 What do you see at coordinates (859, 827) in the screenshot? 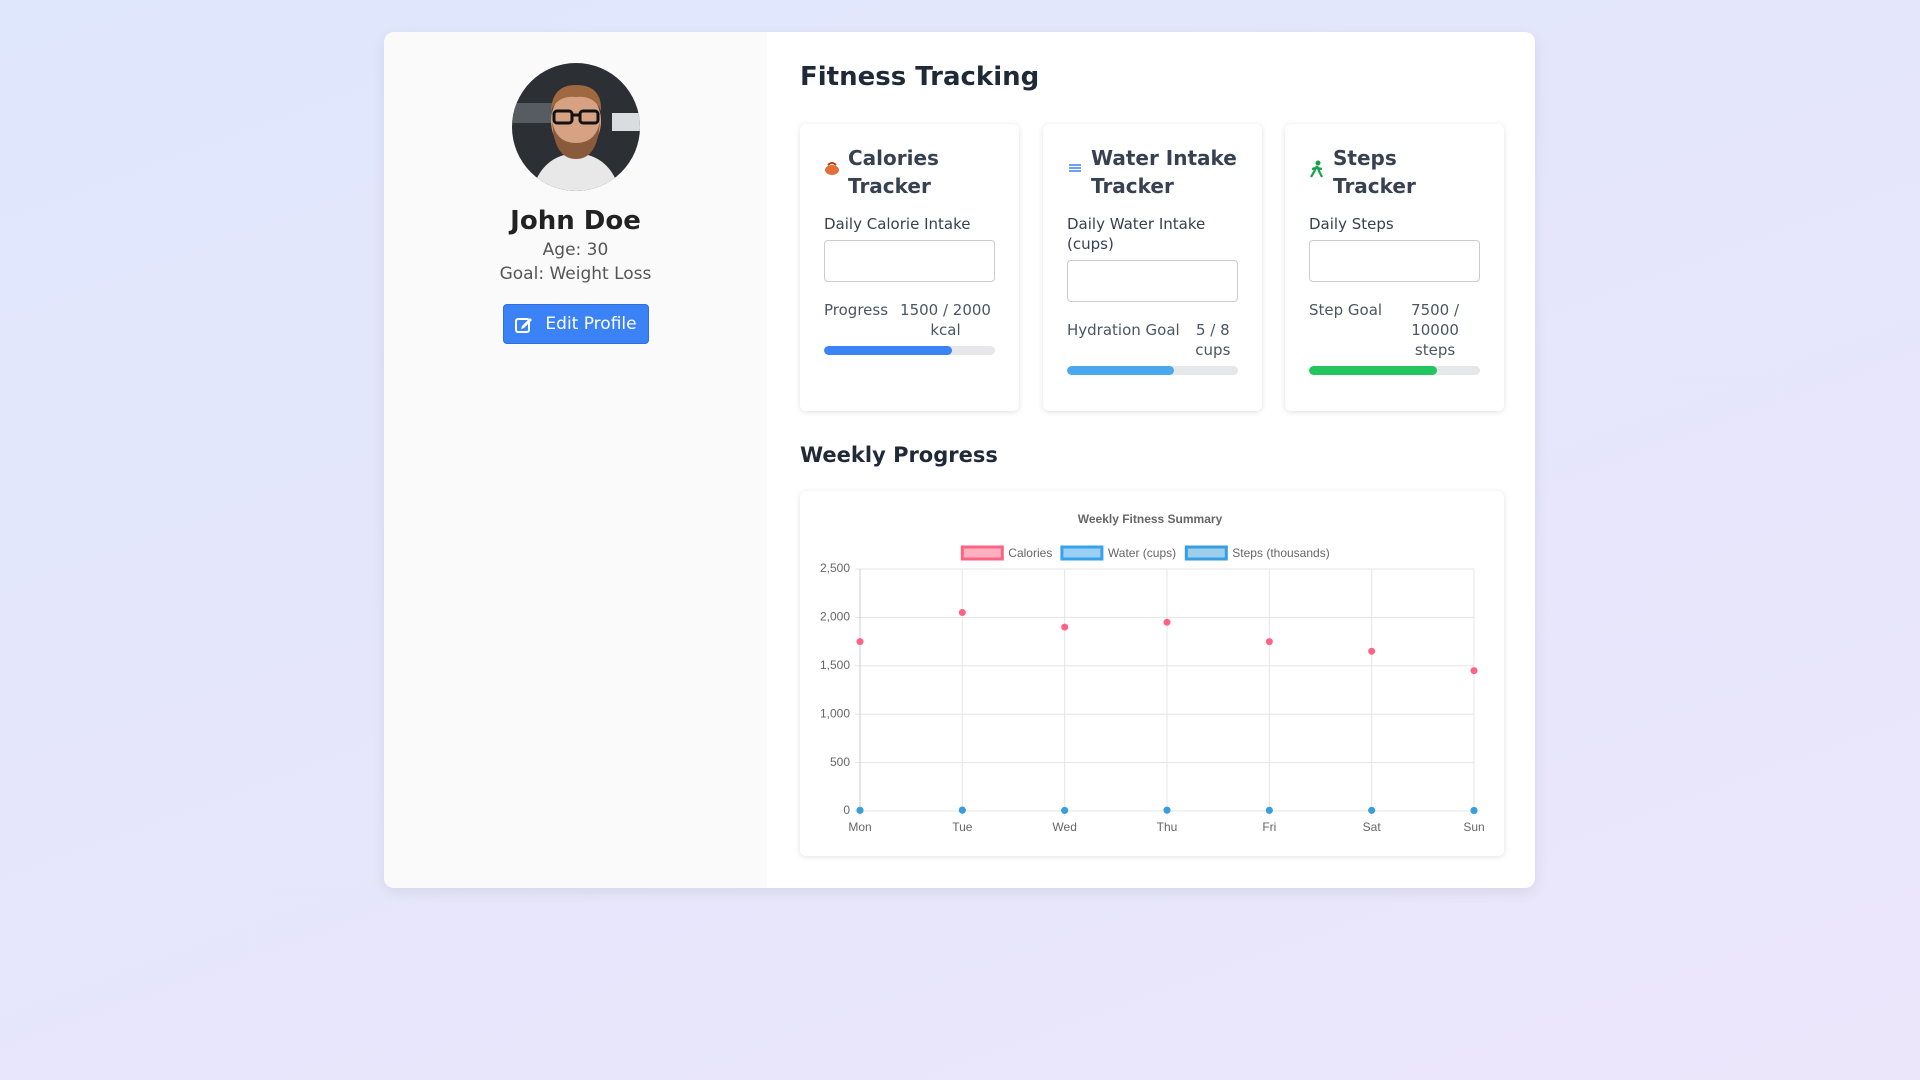
I see `x-tick-label: Mon` at bounding box center [859, 827].